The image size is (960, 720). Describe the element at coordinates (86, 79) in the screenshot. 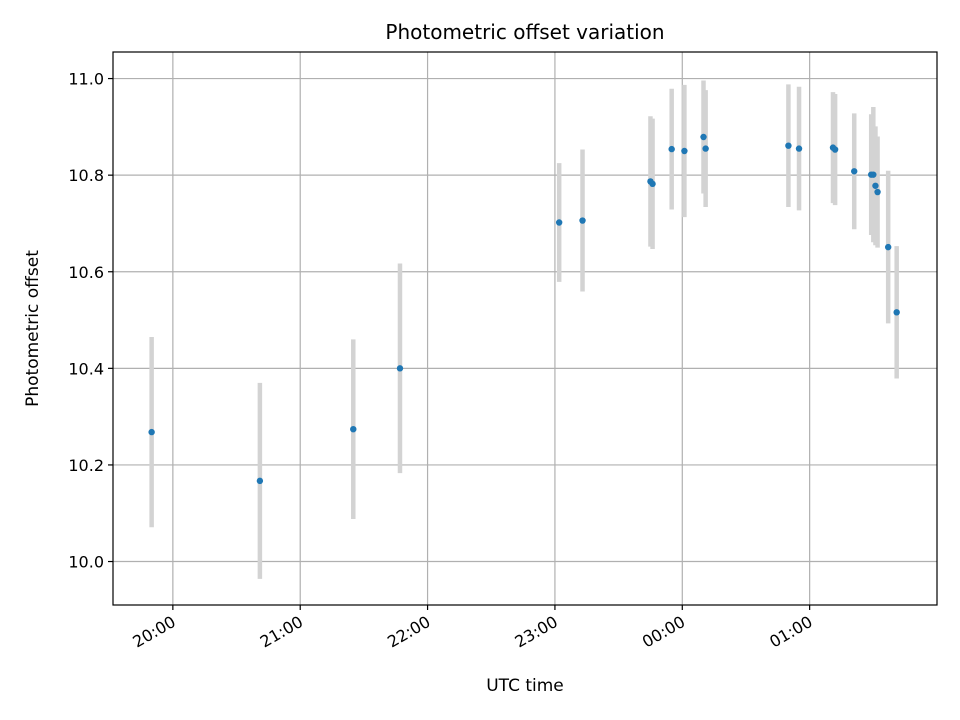

I see `y-tick-label: 11.0` at that location.